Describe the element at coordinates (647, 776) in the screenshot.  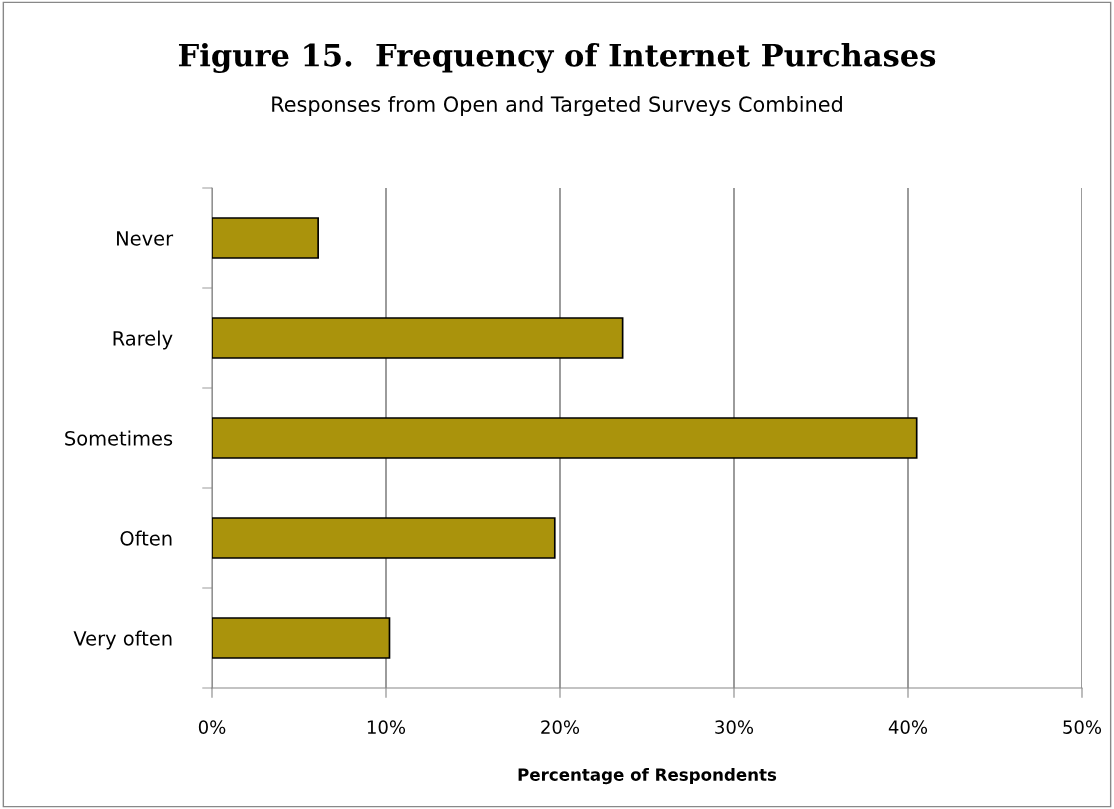
I see `x-axis-title: Percentage of Respondents` at that location.